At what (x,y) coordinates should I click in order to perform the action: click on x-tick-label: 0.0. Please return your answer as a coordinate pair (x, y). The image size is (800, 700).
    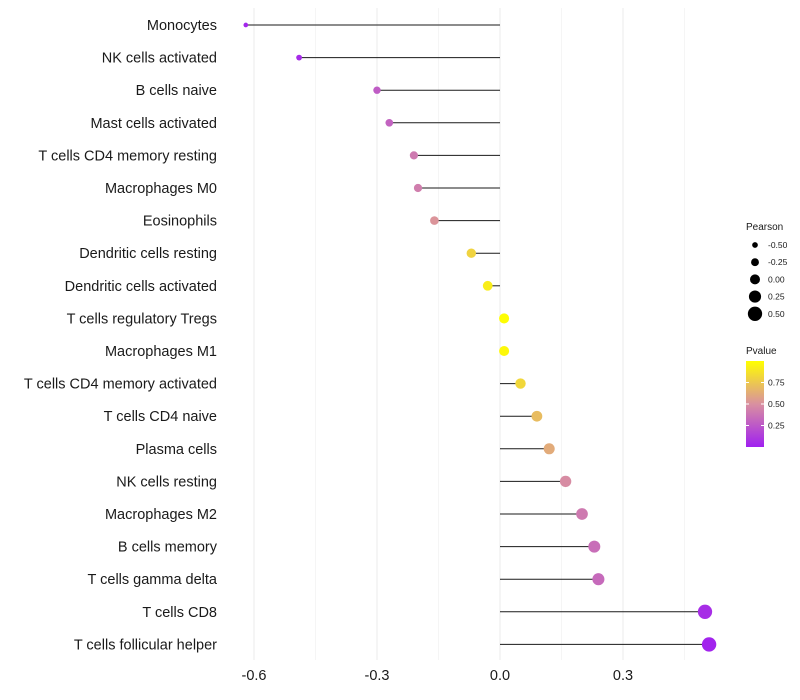
    Looking at the image, I should click on (500, 676).